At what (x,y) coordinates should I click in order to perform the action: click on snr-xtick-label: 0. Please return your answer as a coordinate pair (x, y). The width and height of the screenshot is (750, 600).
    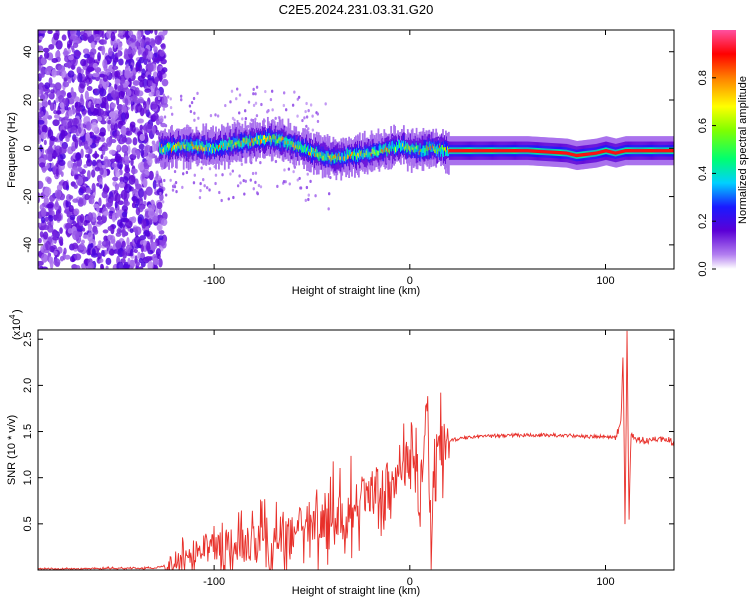
    Looking at the image, I should click on (410, 582).